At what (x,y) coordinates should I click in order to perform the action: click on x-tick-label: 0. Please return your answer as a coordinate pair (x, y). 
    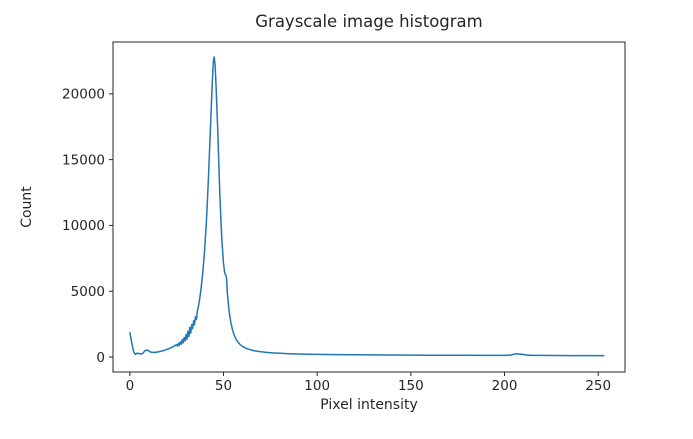
    Looking at the image, I should click on (130, 386).